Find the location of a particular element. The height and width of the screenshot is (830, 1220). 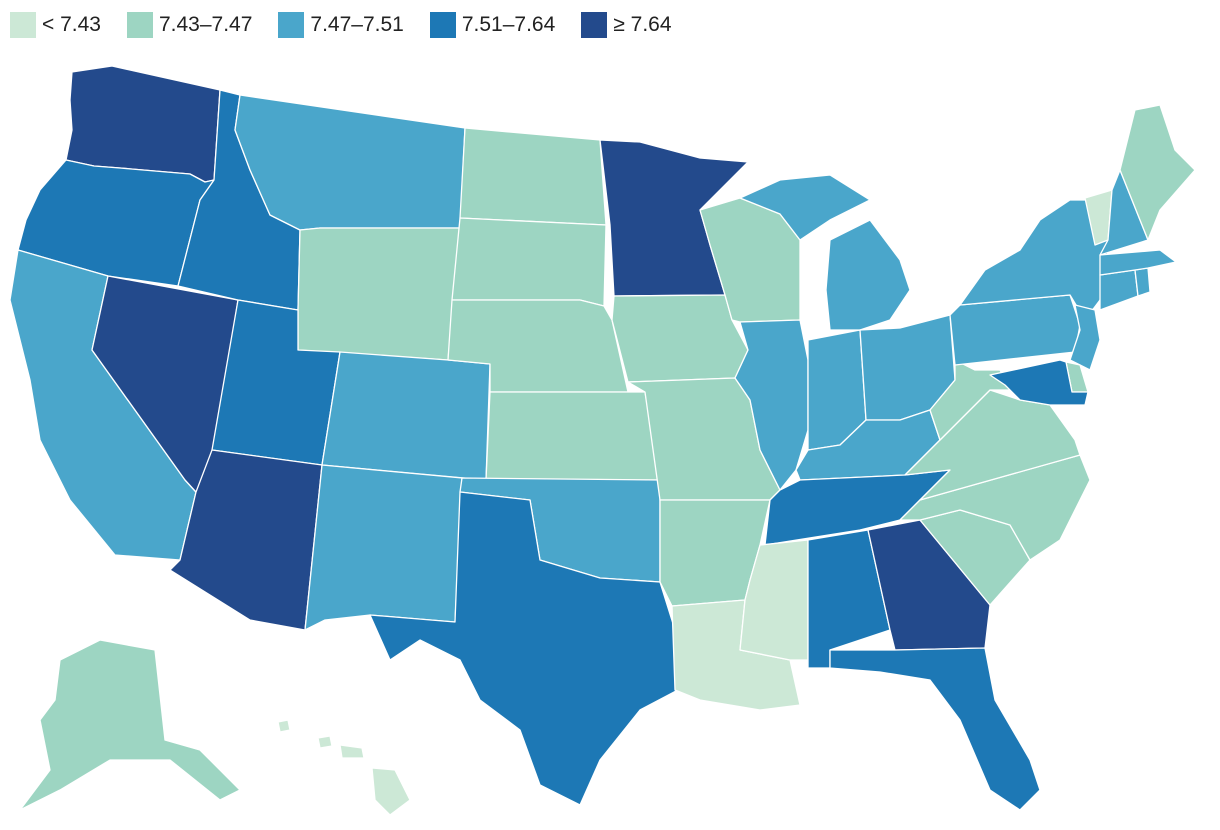

state-nj is located at coordinates (1085, 337).